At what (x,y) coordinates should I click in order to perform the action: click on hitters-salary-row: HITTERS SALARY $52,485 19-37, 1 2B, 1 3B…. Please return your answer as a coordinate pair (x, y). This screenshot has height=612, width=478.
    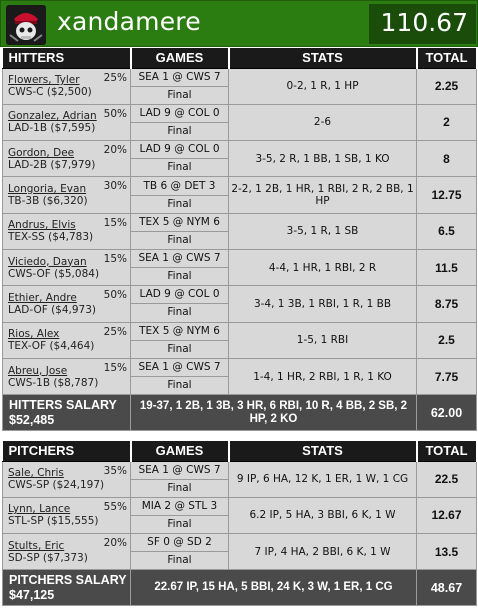
    Looking at the image, I should click on (239, 413).